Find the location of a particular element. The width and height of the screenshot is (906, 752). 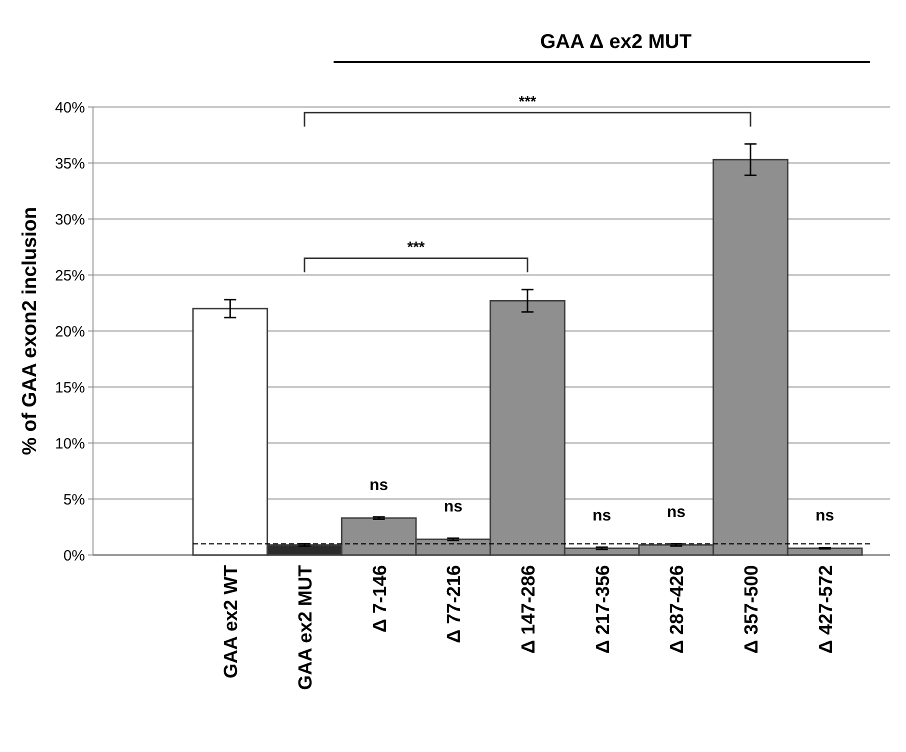

chart-title: GAA Δ ex2 MUT is located at coordinates (616, 42).